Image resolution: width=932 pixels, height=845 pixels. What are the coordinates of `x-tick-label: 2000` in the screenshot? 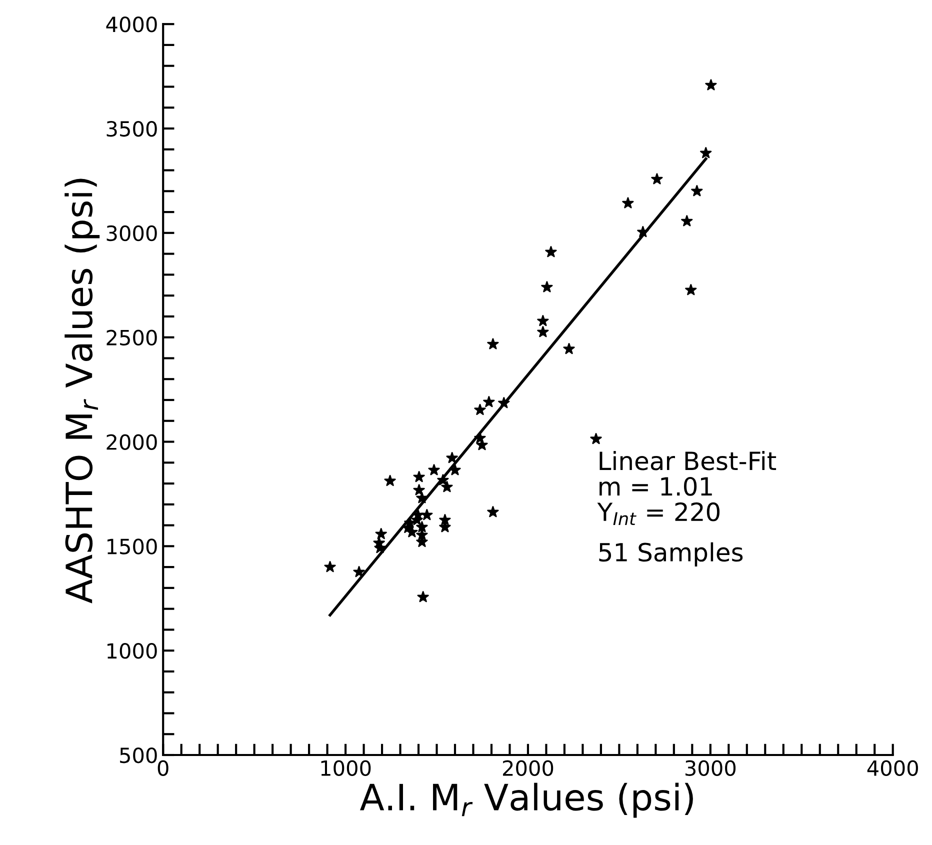 It's located at (528, 768).